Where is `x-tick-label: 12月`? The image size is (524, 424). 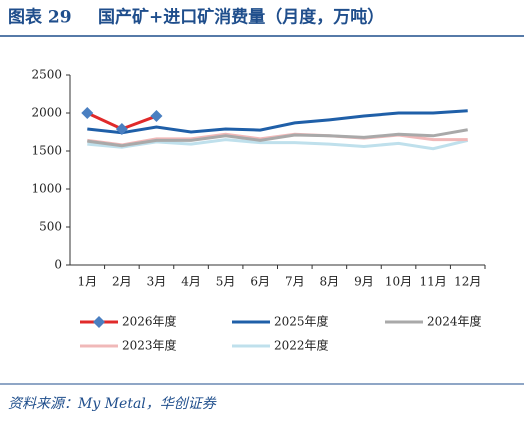 x-tick-label: 12月 is located at coordinates (467, 282).